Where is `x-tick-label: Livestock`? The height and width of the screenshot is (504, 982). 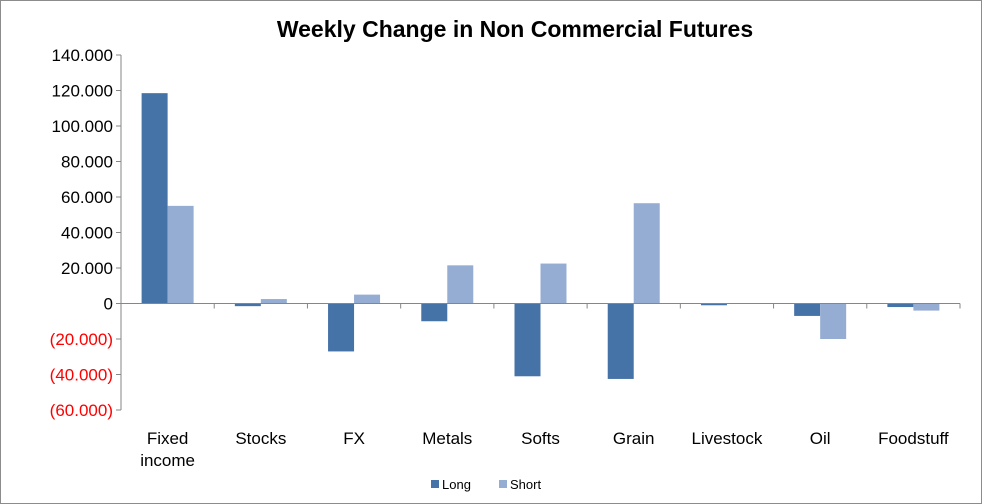 x-tick-label: Livestock is located at coordinates (727, 438).